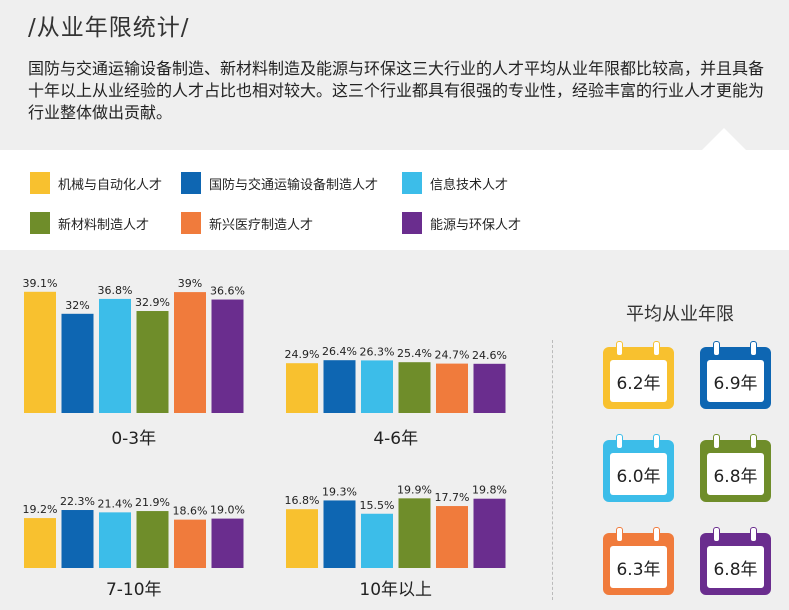 The height and width of the screenshot is (610, 789). What do you see at coordinates (191, 223) in the screenshot?
I see `legend-swatch-medical` at bounding box center [191, 223].